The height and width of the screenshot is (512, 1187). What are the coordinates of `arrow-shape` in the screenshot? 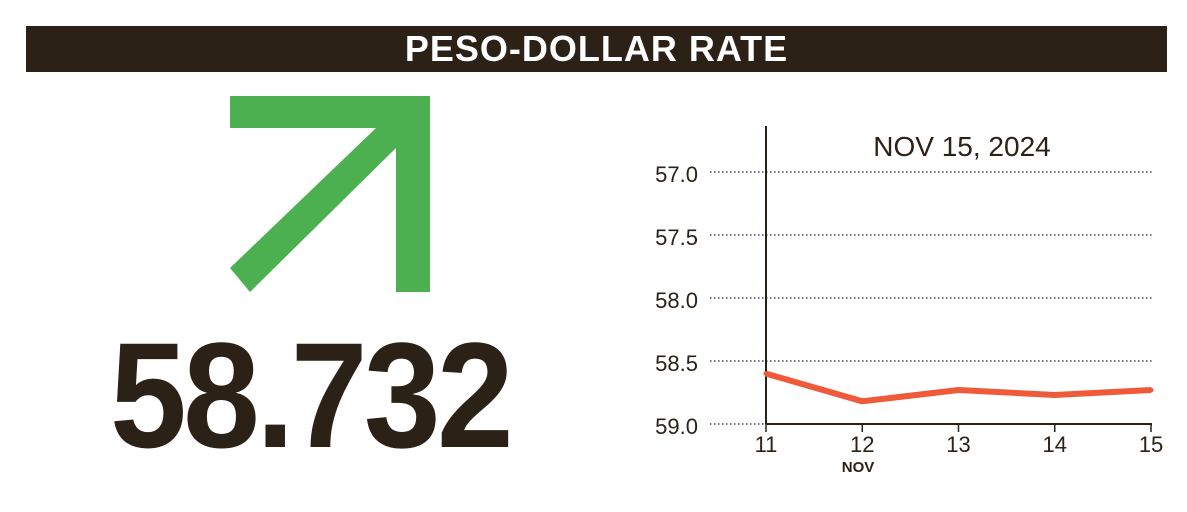 It's located at (330, 194).